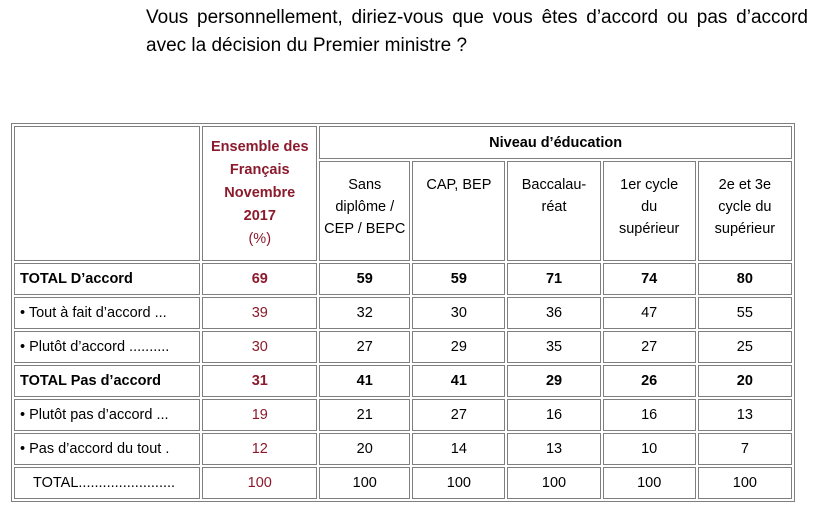 This screenshot has width=825, height=526. I want to click on cell-value: 80, so click(744, 279).